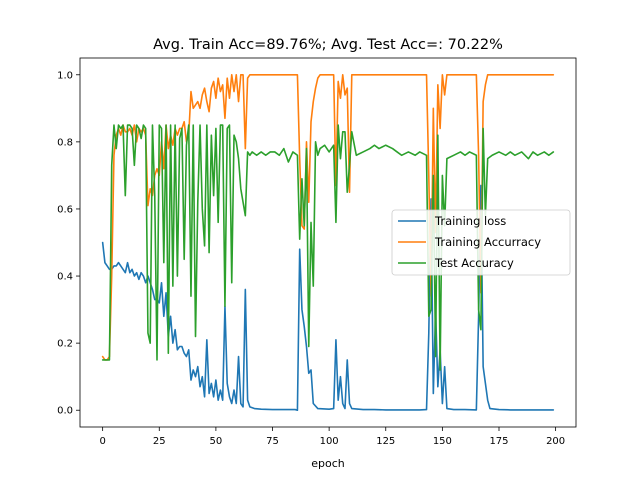  I want to click on y-tick-label: 0.2, so click(65, 344).